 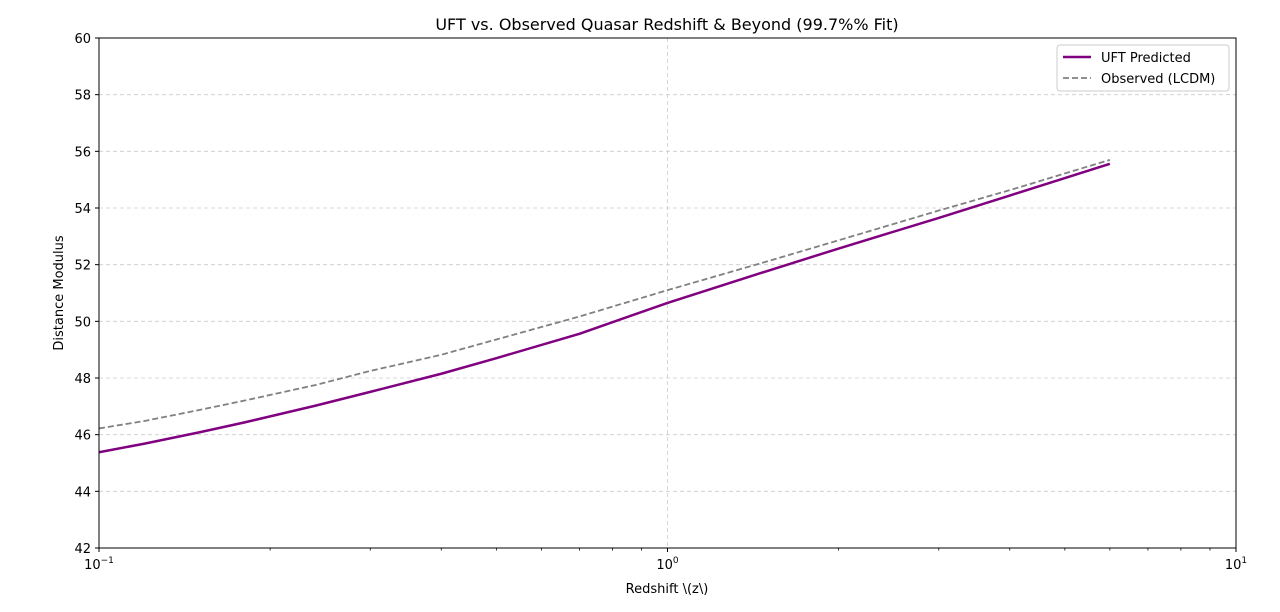 I want to click on legend: UFT Predicted Observed (LCDM), so click(x=1143, y=68).